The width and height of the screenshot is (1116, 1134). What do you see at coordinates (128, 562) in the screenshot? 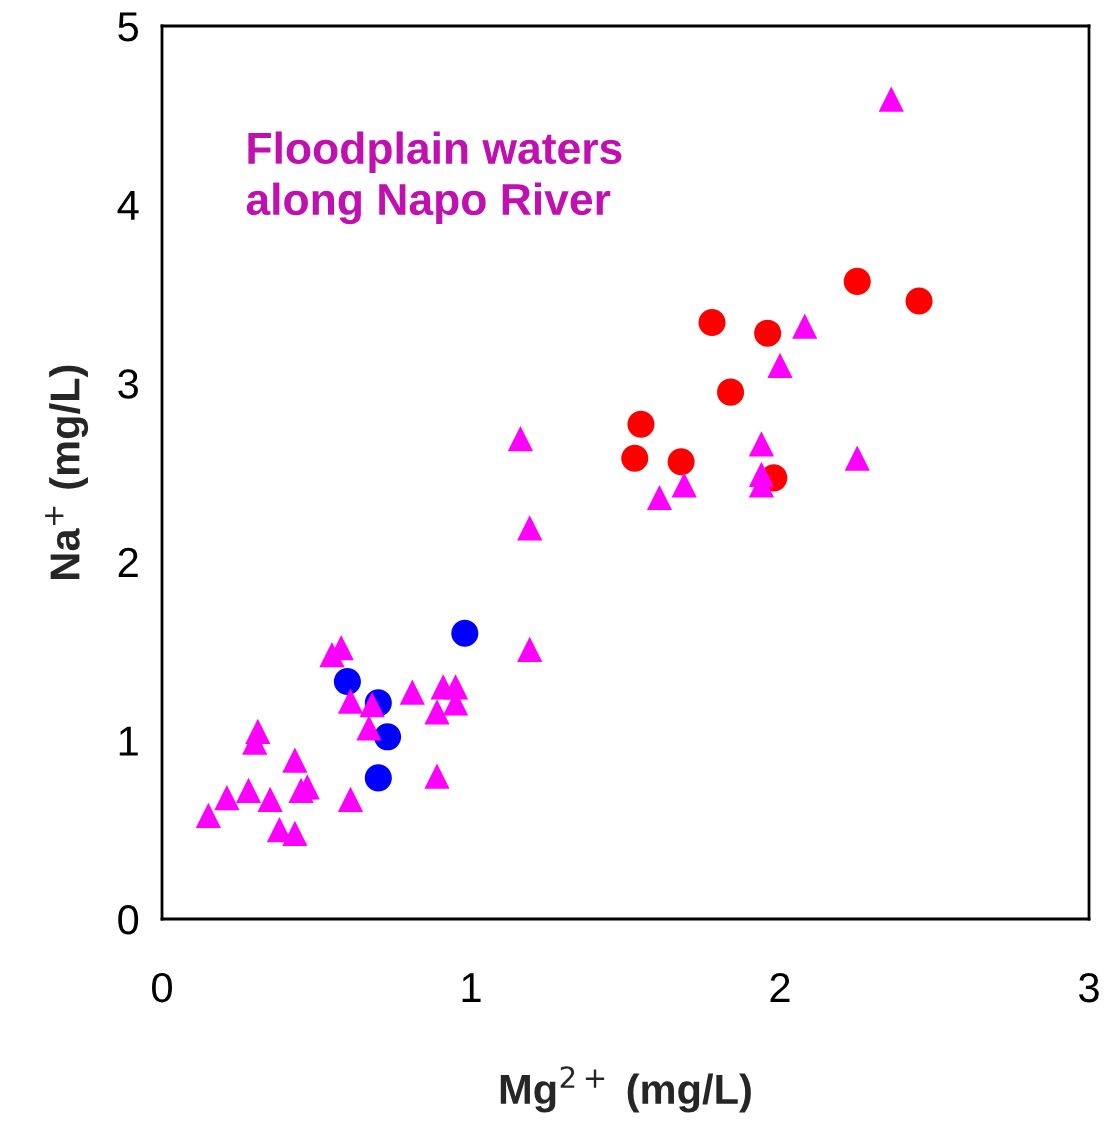
I see `y-tick-label: 2` at bounding box center [128, 562].